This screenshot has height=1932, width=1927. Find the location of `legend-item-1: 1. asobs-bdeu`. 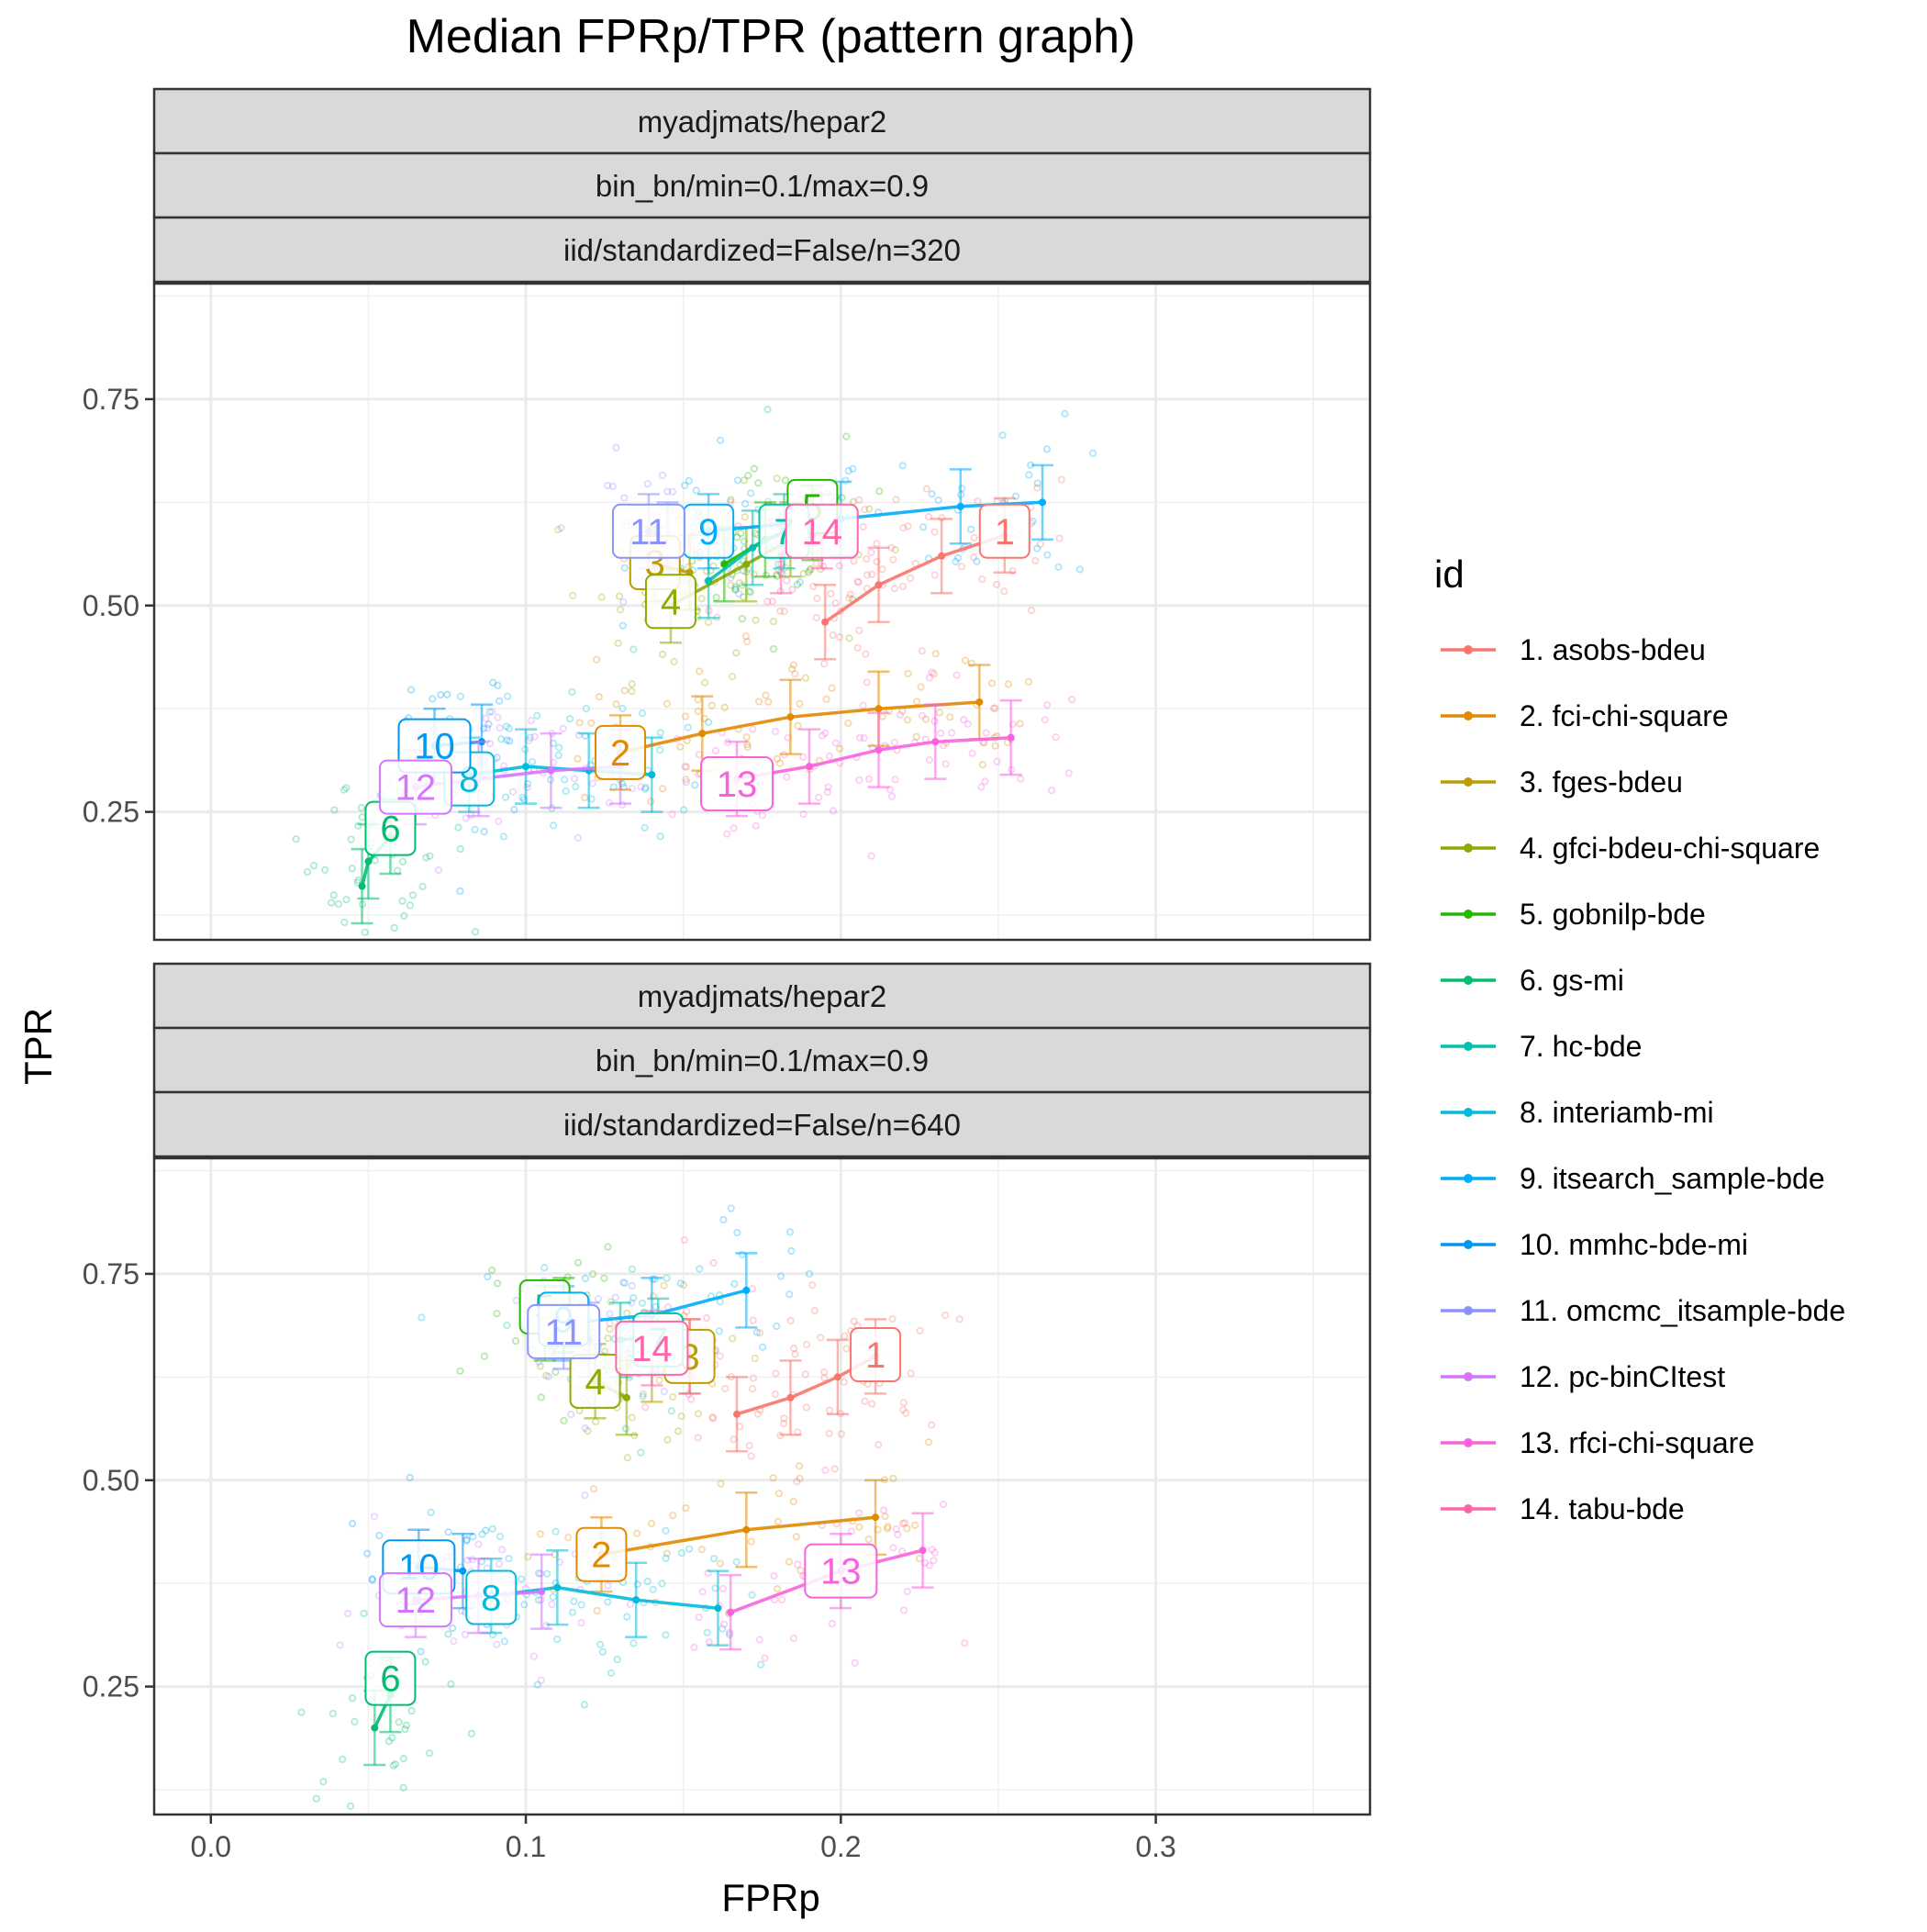

legend-item-1: 1. asobs-bdeu is located at coordinates (1573, 649).